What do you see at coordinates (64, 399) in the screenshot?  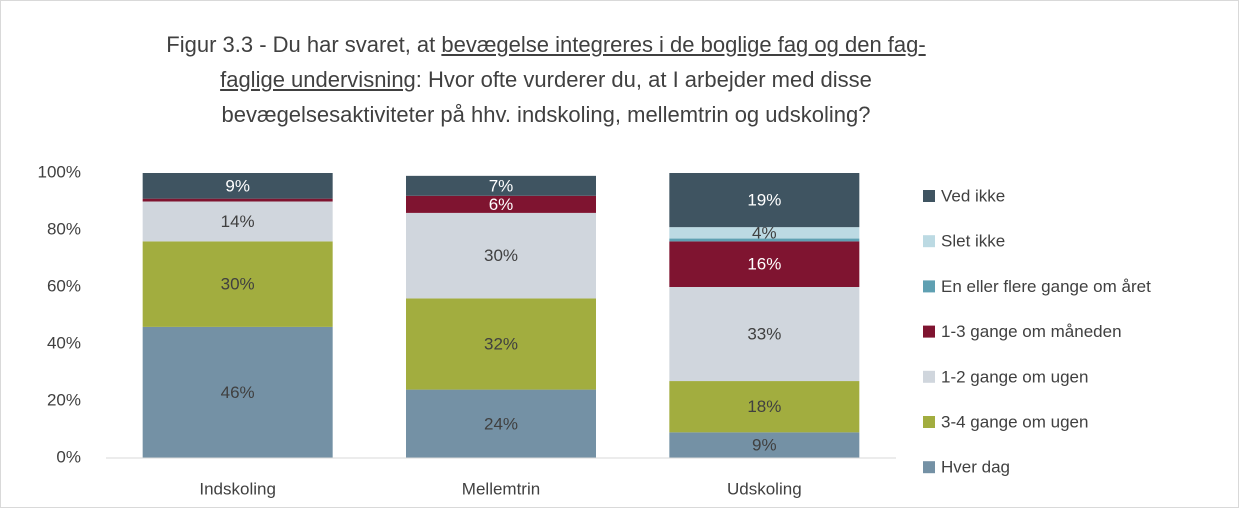 I see `y-tick-label: 20%` at bounding box center [64, 399].